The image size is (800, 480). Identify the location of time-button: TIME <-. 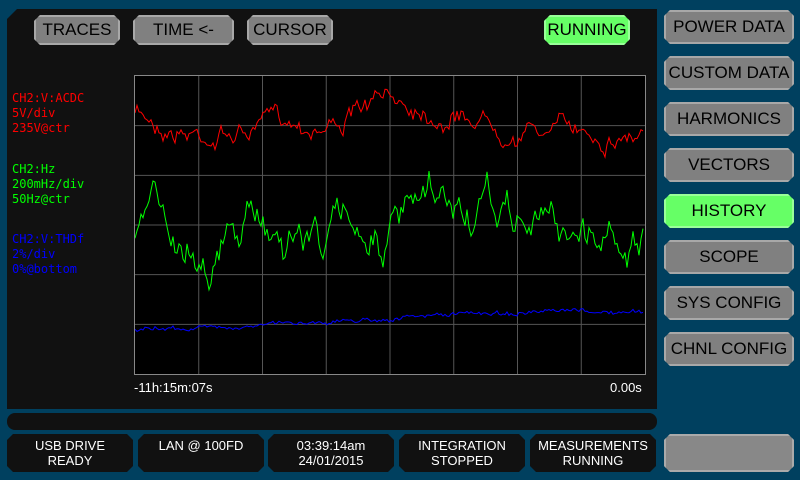
(183, 30).